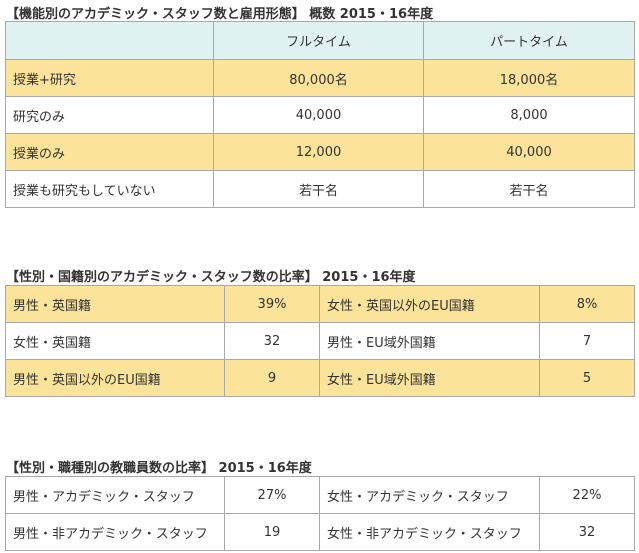  Describe the element at coordinates (429, 495) in the screenshot. I see `category-label: 女性・アカデミック・スタッフ` at that location.